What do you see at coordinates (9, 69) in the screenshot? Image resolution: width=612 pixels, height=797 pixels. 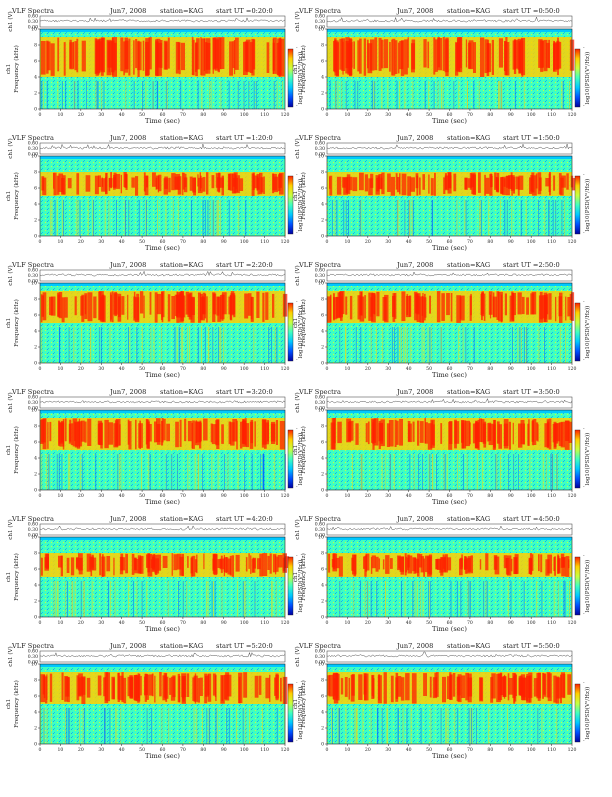 I see `freq-side-label: ch1` at bounding box center [9, 69].